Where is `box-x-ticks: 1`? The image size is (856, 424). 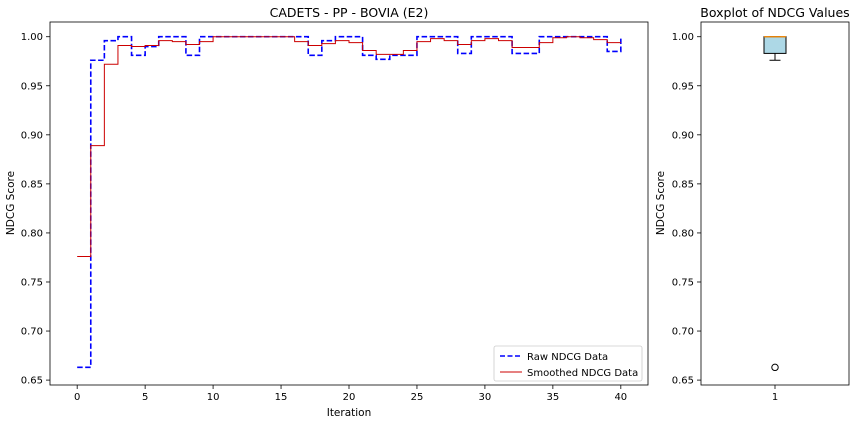 box-x-ticks: 1 is located at coordinates (775, 394).